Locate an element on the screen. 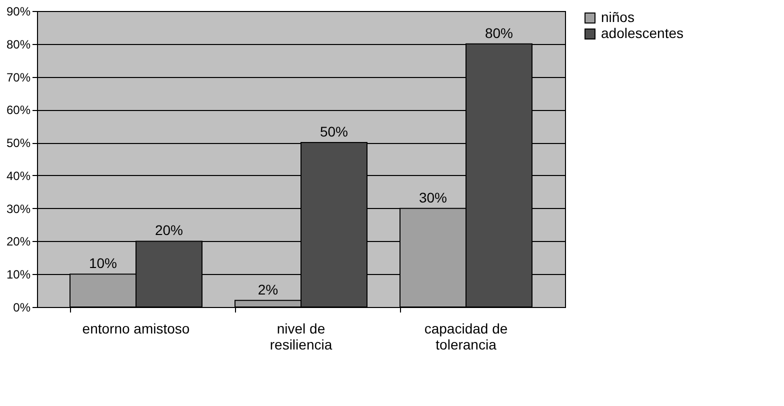 The image size is (784, 406). data-label: 10% is located at coordinates (103, 263).